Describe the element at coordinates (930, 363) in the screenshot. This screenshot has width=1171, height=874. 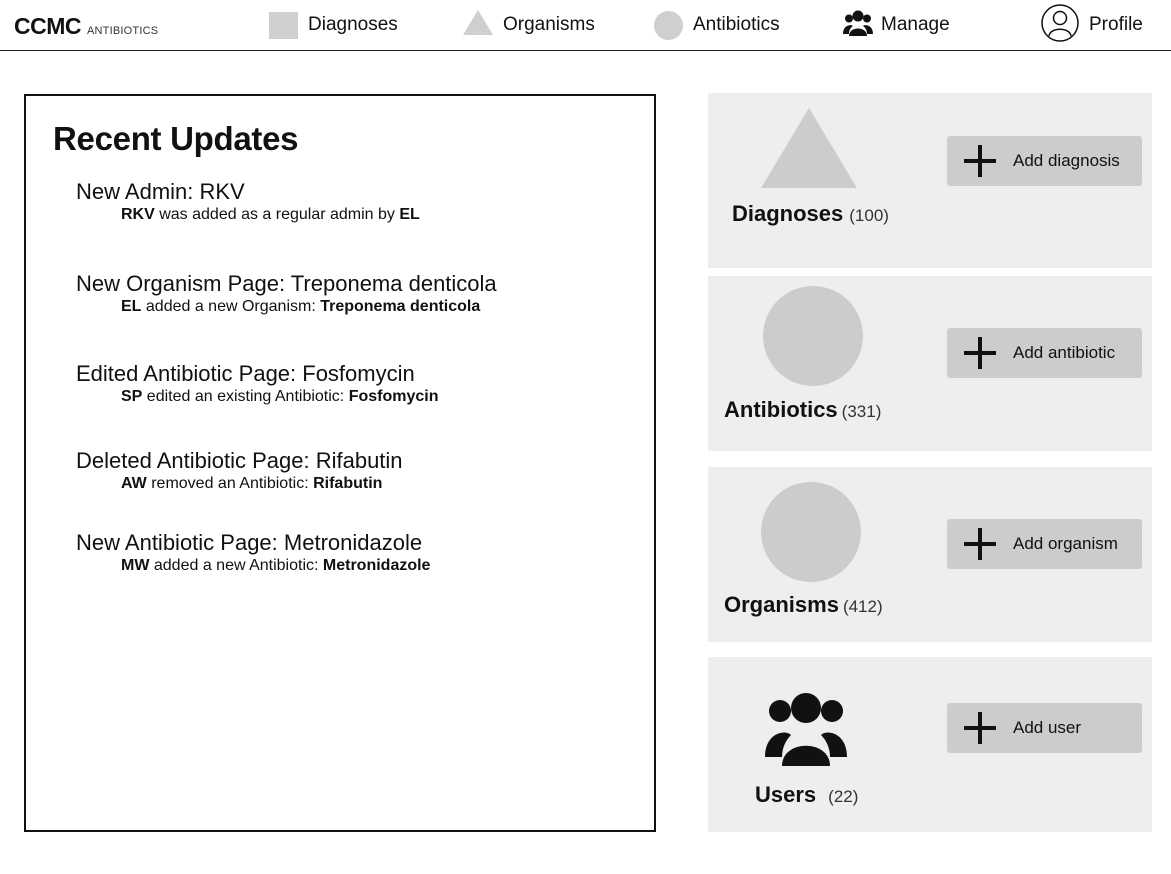
I see `antibiotics-card: Antibiotics (331) Add antibiotic` at that location.